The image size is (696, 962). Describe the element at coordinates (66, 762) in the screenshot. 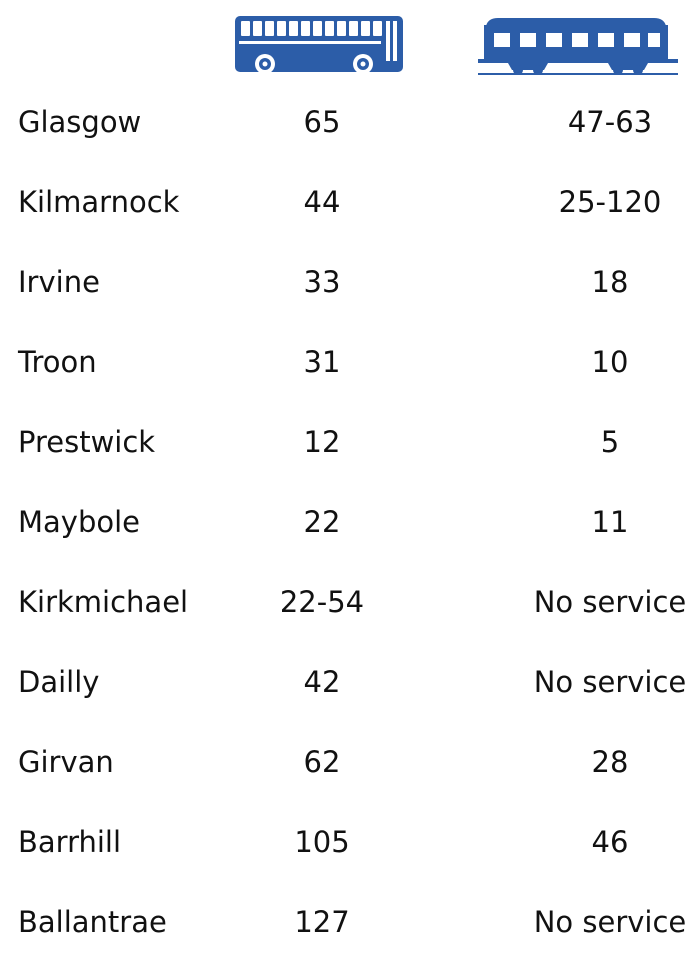

I see `town-name: Girvan` at that location.